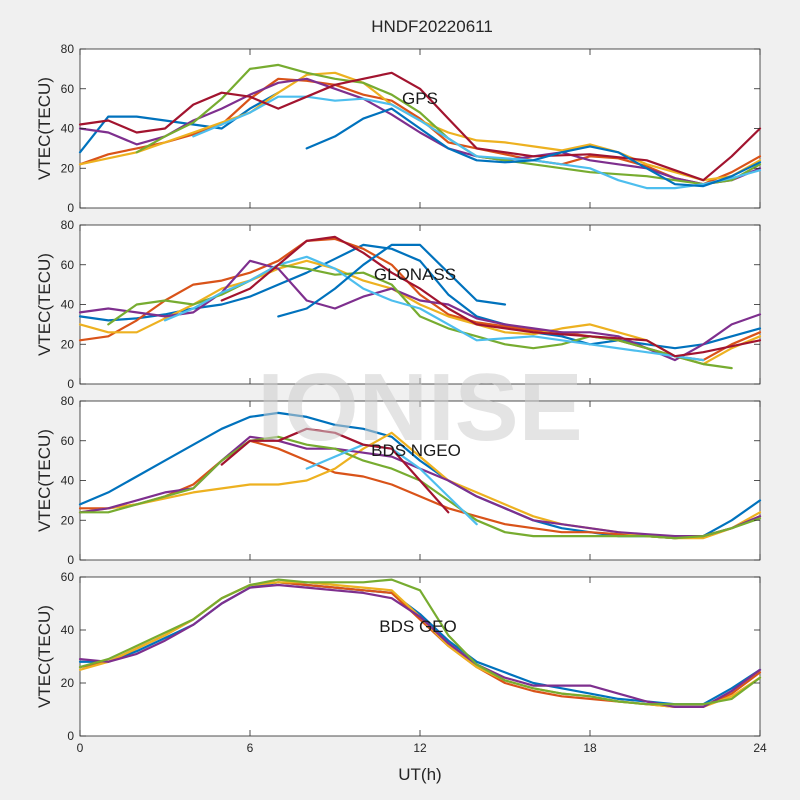  Describe the element at coordinates (590, 748) in the screenshot. I see `x-tick-label: 18` at that location.